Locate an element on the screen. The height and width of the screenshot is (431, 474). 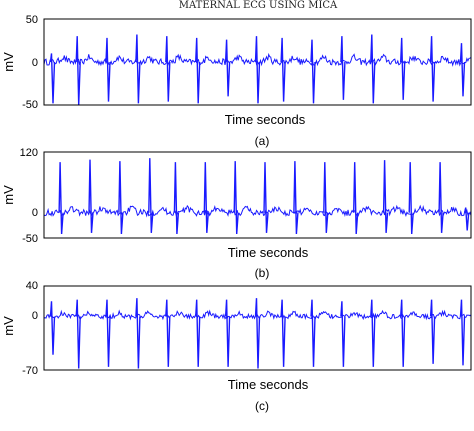
panel-a-xlabel: Time seconds is located at coordinates (265, 119).